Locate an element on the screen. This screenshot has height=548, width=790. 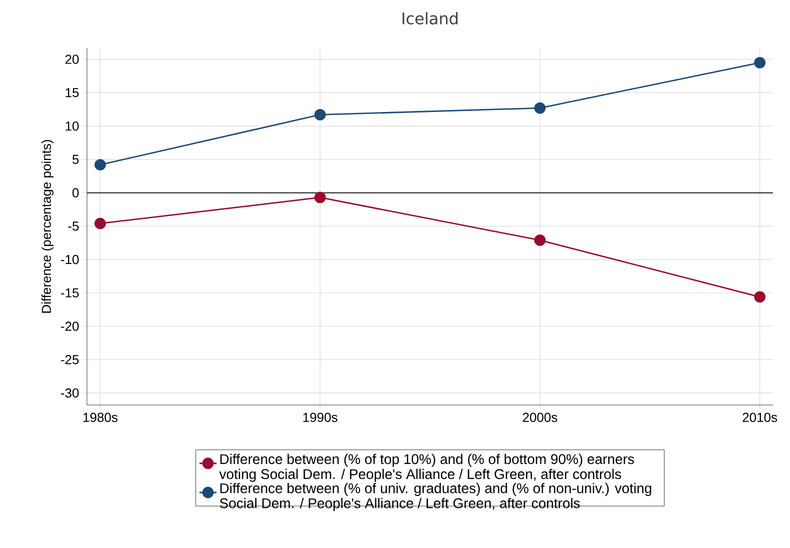
y-tick-label: -25 is located at coordinates (69, 359).